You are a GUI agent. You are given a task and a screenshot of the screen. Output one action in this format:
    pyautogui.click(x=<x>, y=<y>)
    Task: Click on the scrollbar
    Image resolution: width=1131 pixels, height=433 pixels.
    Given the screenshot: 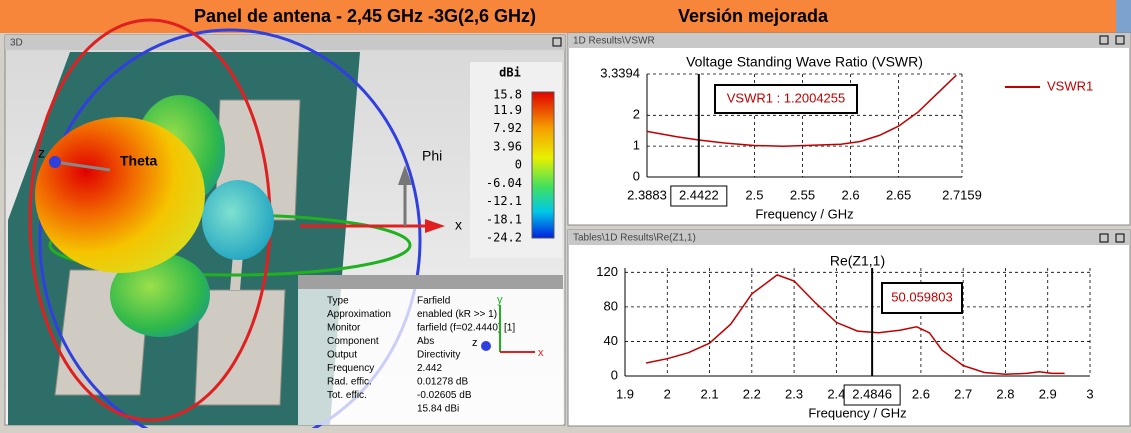 What is the action you would take?
    pyautogui.click(x=1123, y=16)
    